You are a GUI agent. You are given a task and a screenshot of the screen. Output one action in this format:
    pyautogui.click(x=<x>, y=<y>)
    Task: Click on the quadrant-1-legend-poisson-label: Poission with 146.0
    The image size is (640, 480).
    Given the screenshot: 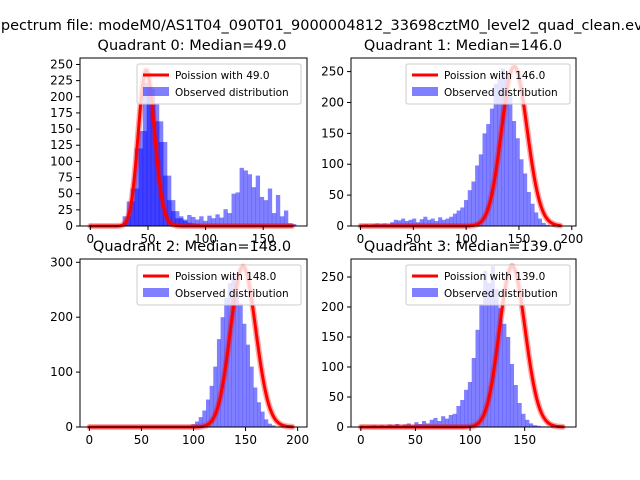 What is the action you would take?
    pyautogui.click(x=494, y=76)
    